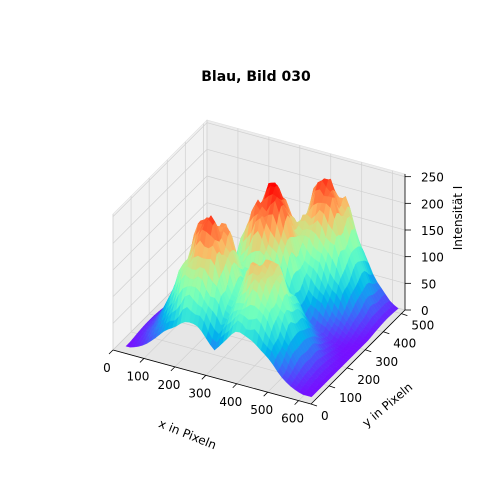  Describe the element at coordinates (432, 231) in the screenshot. I see `z-tick-label: 150` at that location.